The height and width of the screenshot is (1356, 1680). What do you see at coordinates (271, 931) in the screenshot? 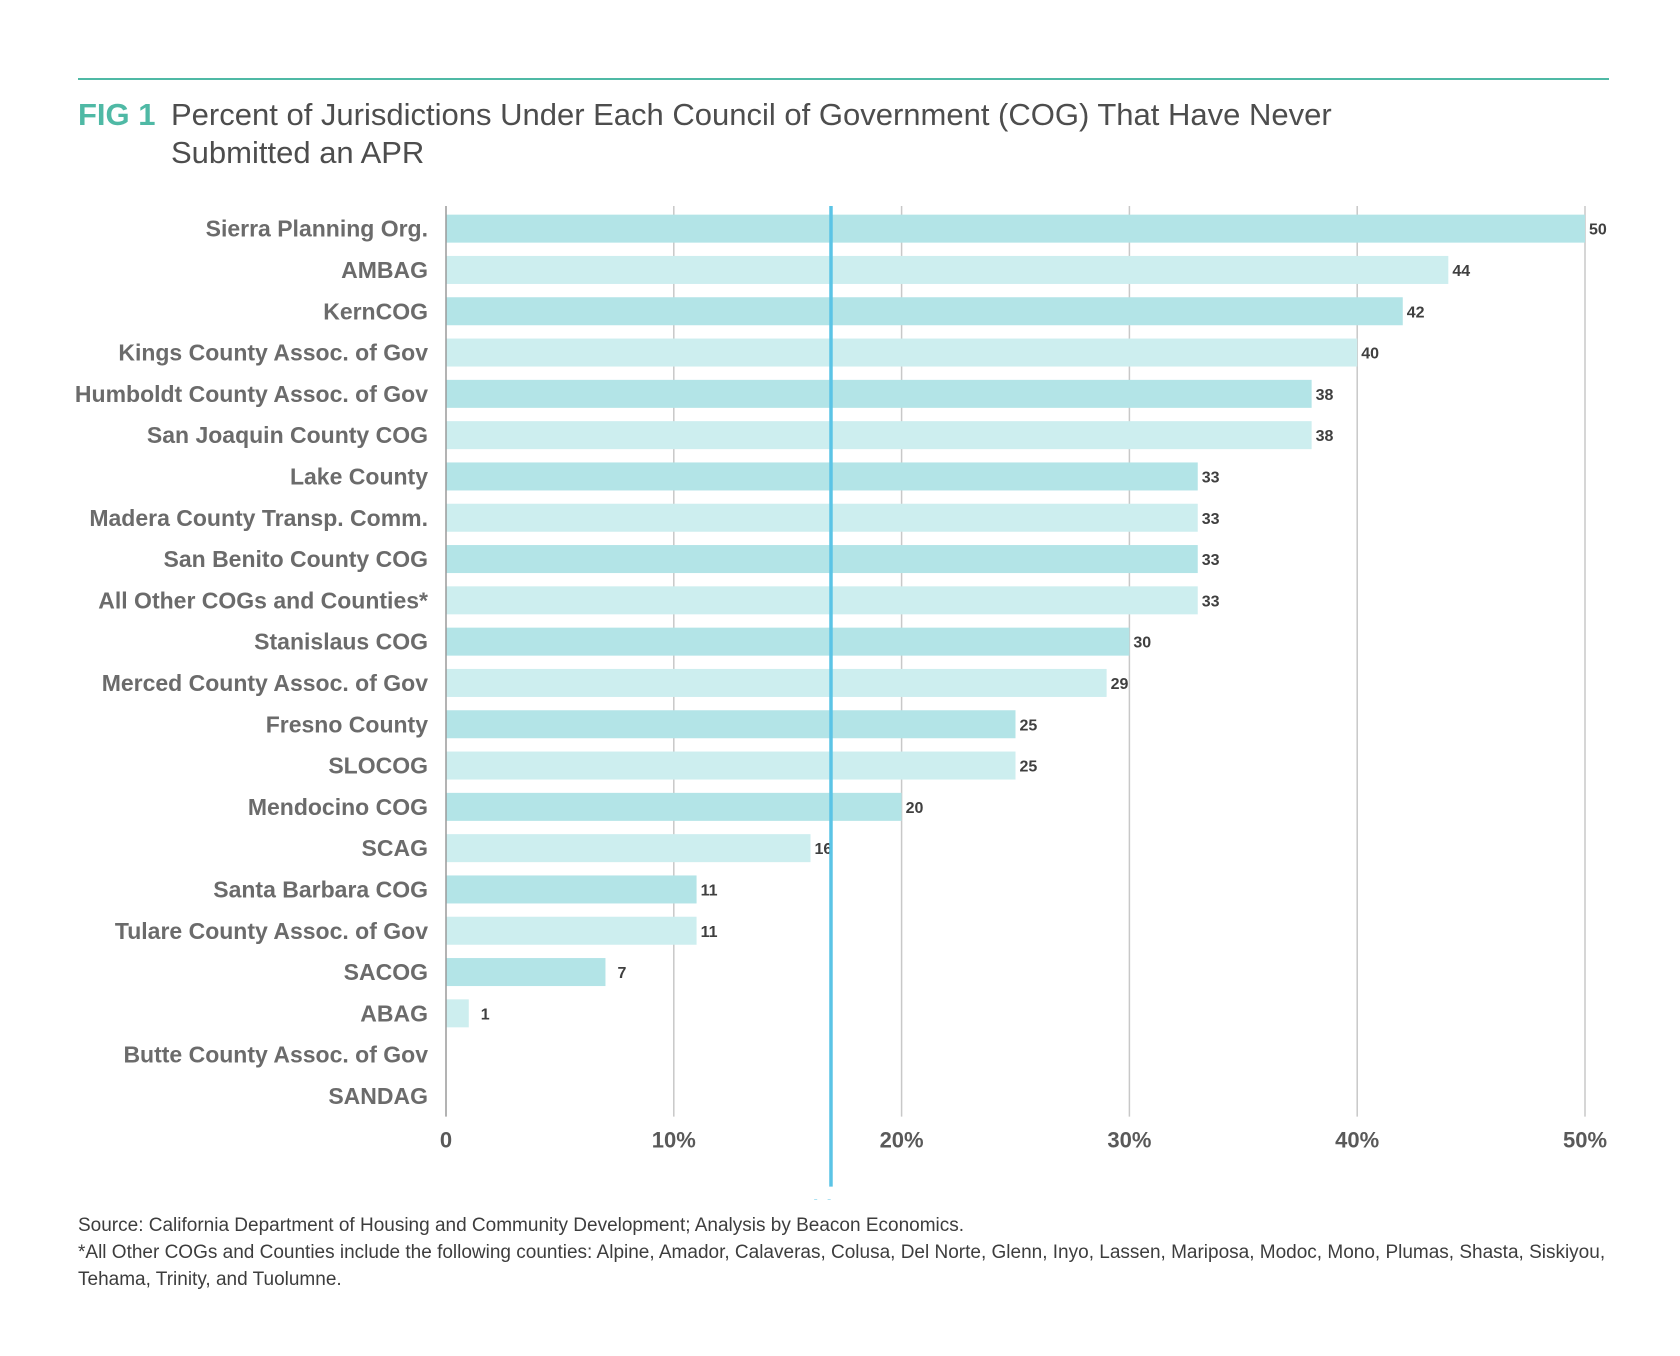
I see `category-label: Tulare County Assoc. of Gov` at bounding box center [271, 931].